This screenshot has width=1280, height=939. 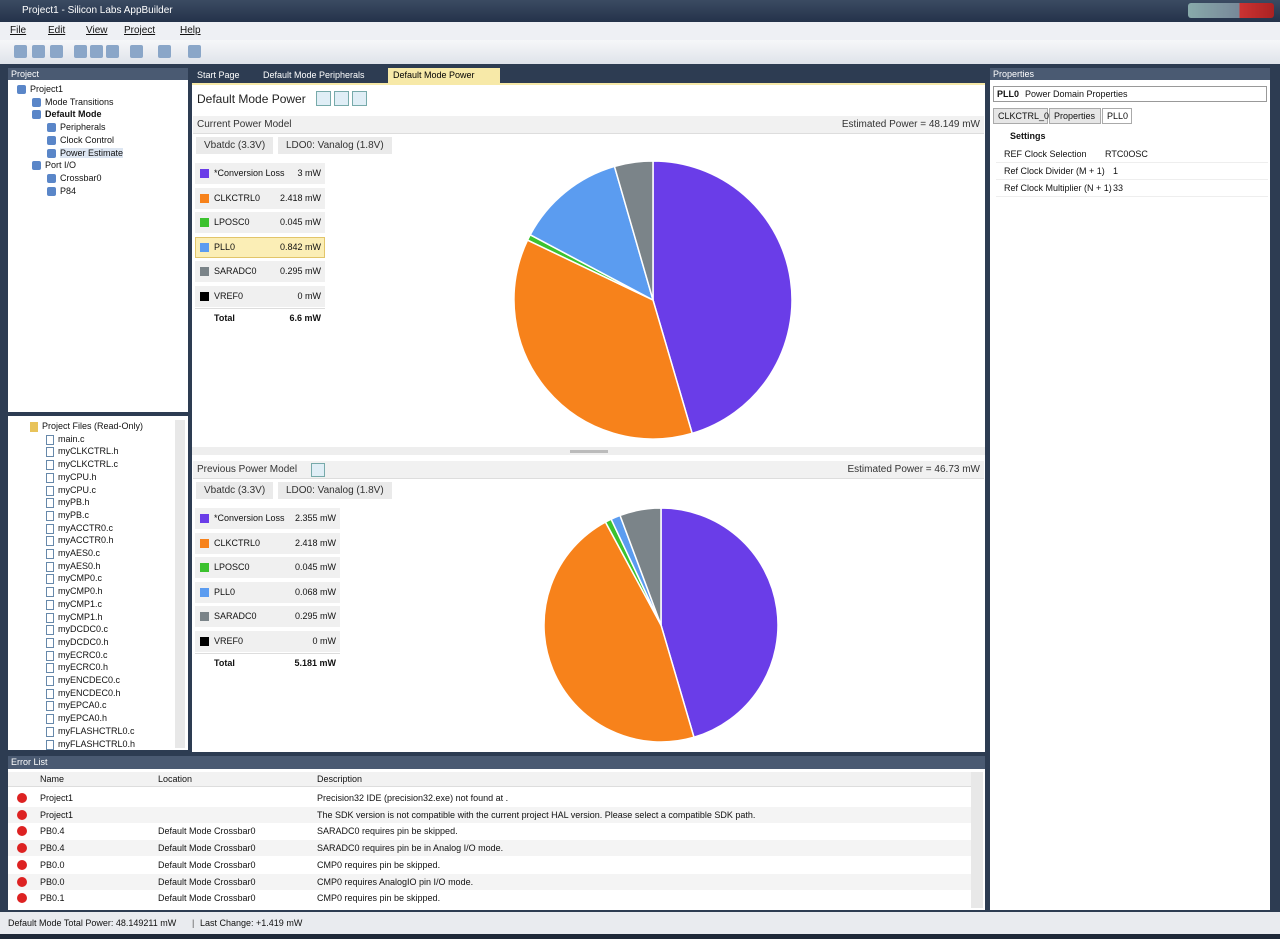 What do you see at coordinates (22, 814) in the screenshot?
I see `error-icon` at bounding box center [22, 814].